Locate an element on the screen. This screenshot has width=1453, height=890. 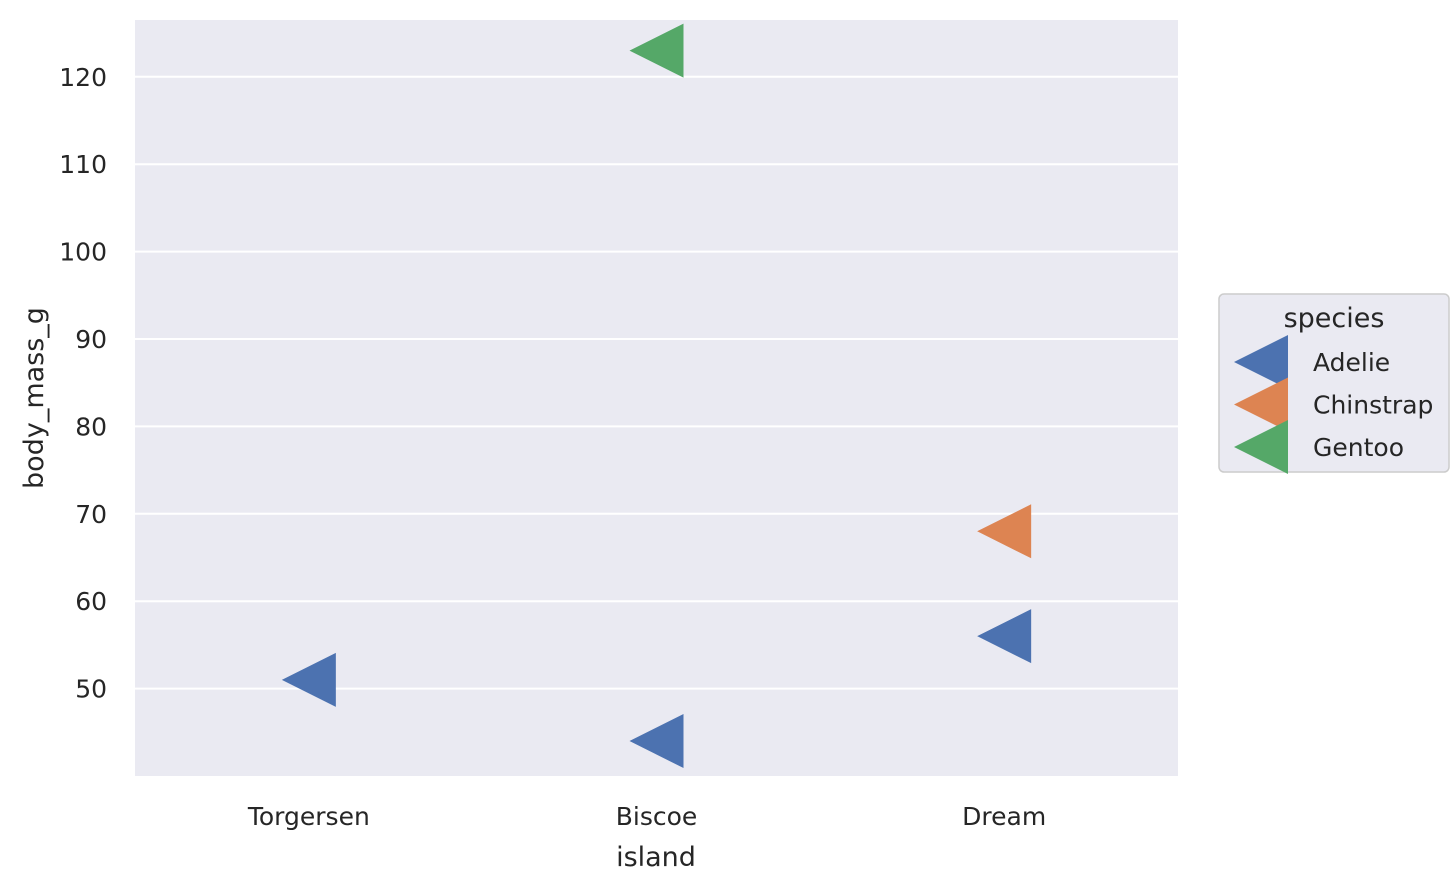
legend-title: species is located at coordinates (1334, 318).